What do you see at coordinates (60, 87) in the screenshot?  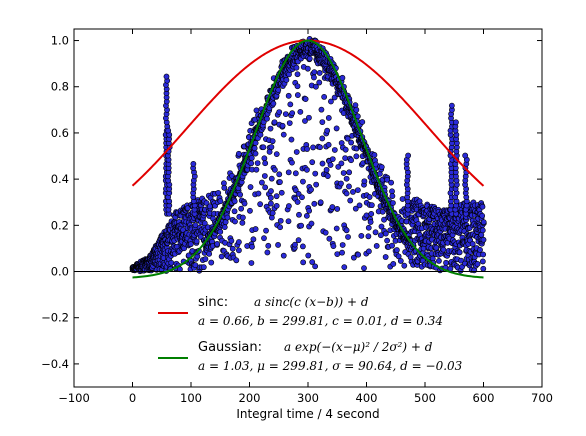 I see `y-tick-label: 0.8` at bounding box center [60, 87].